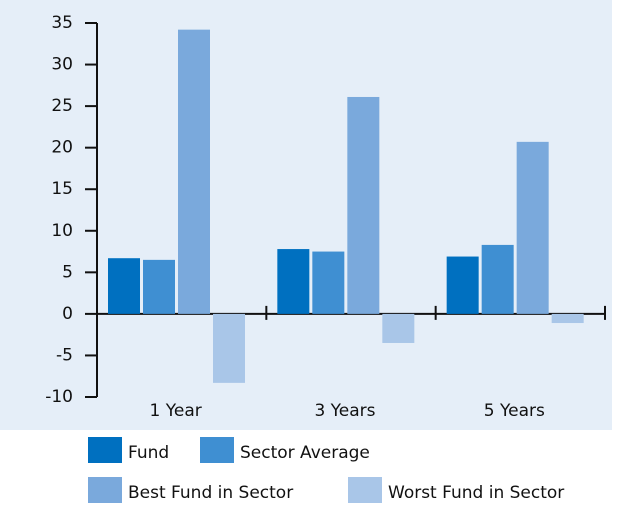  Describe the element at coordinates (67, 272) in the screenshot. I see `y-tick-label: 5` at that location.